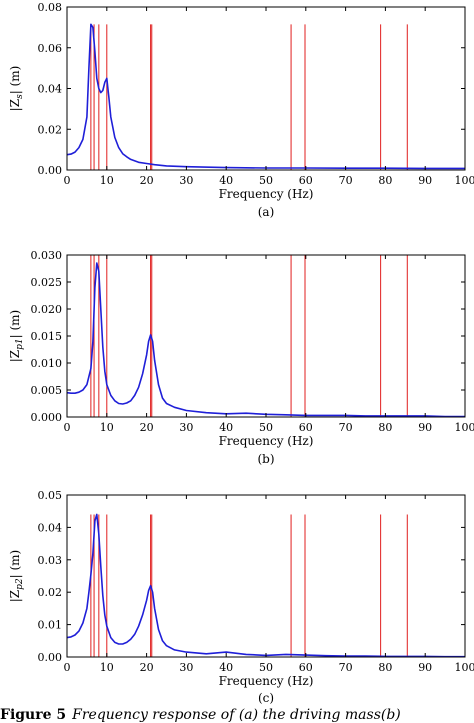 This screenshot has height=723, width=474. Describe the element at coordinates (47, 363) in the screenshot. I see `y-tick-label-2: 0.010` at that location.